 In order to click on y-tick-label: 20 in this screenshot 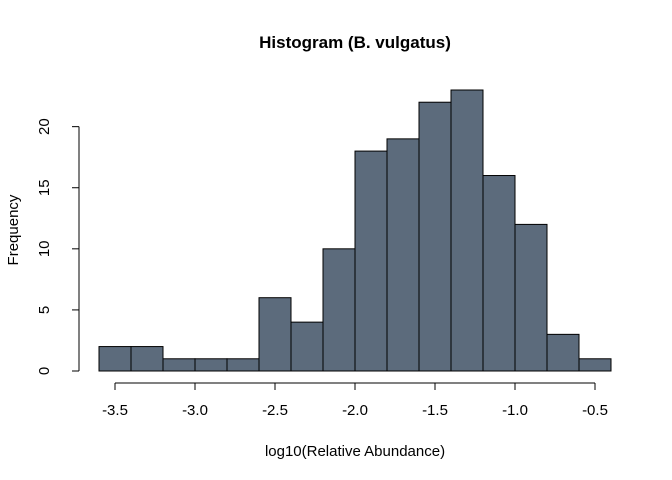, I will do `click(44, 126)`.